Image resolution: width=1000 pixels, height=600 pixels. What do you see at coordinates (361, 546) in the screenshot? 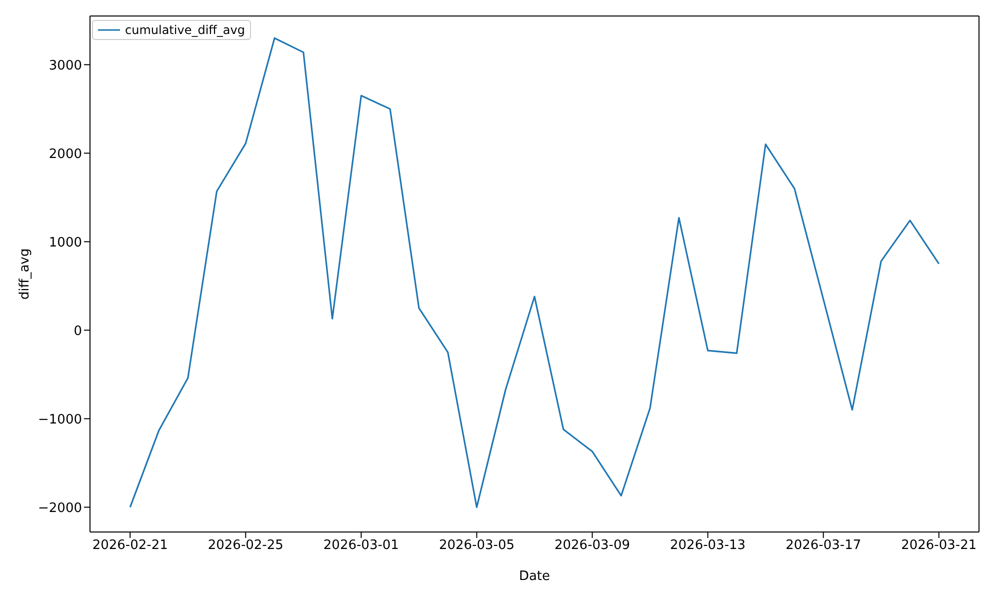
I see `x-tick-label: 2026-03-01` at bounding box center [361, 546].